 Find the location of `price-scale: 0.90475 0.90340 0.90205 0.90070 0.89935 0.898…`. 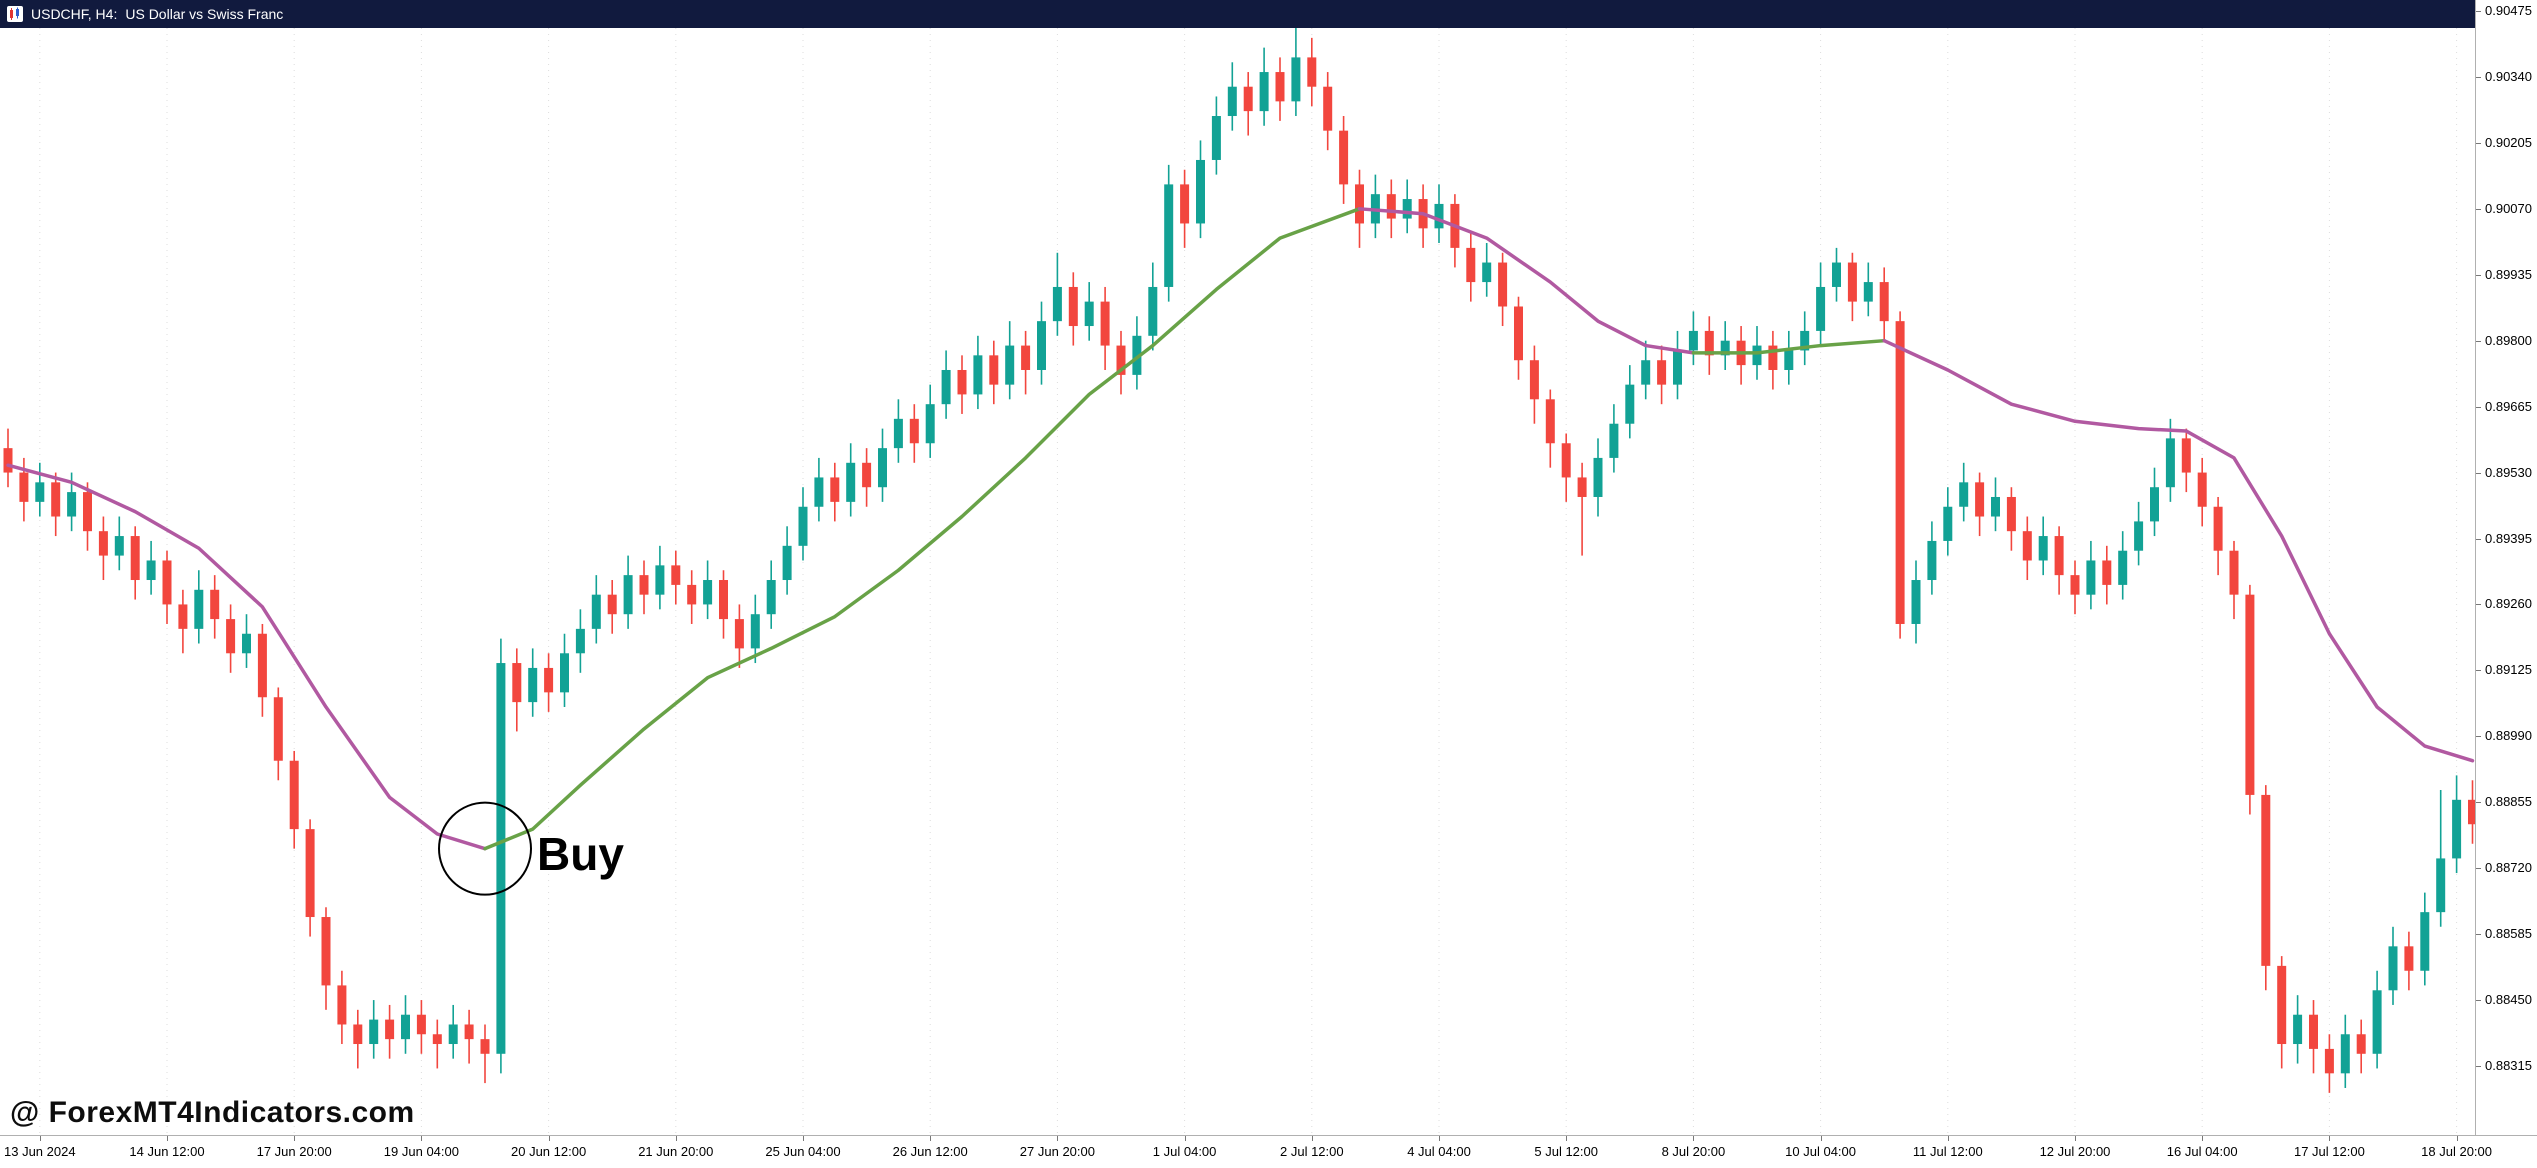

price-scale: 0.90475 0.90340 0.90205 0.90070 0.89935 0.898… is located at coordinates (2506, 567).